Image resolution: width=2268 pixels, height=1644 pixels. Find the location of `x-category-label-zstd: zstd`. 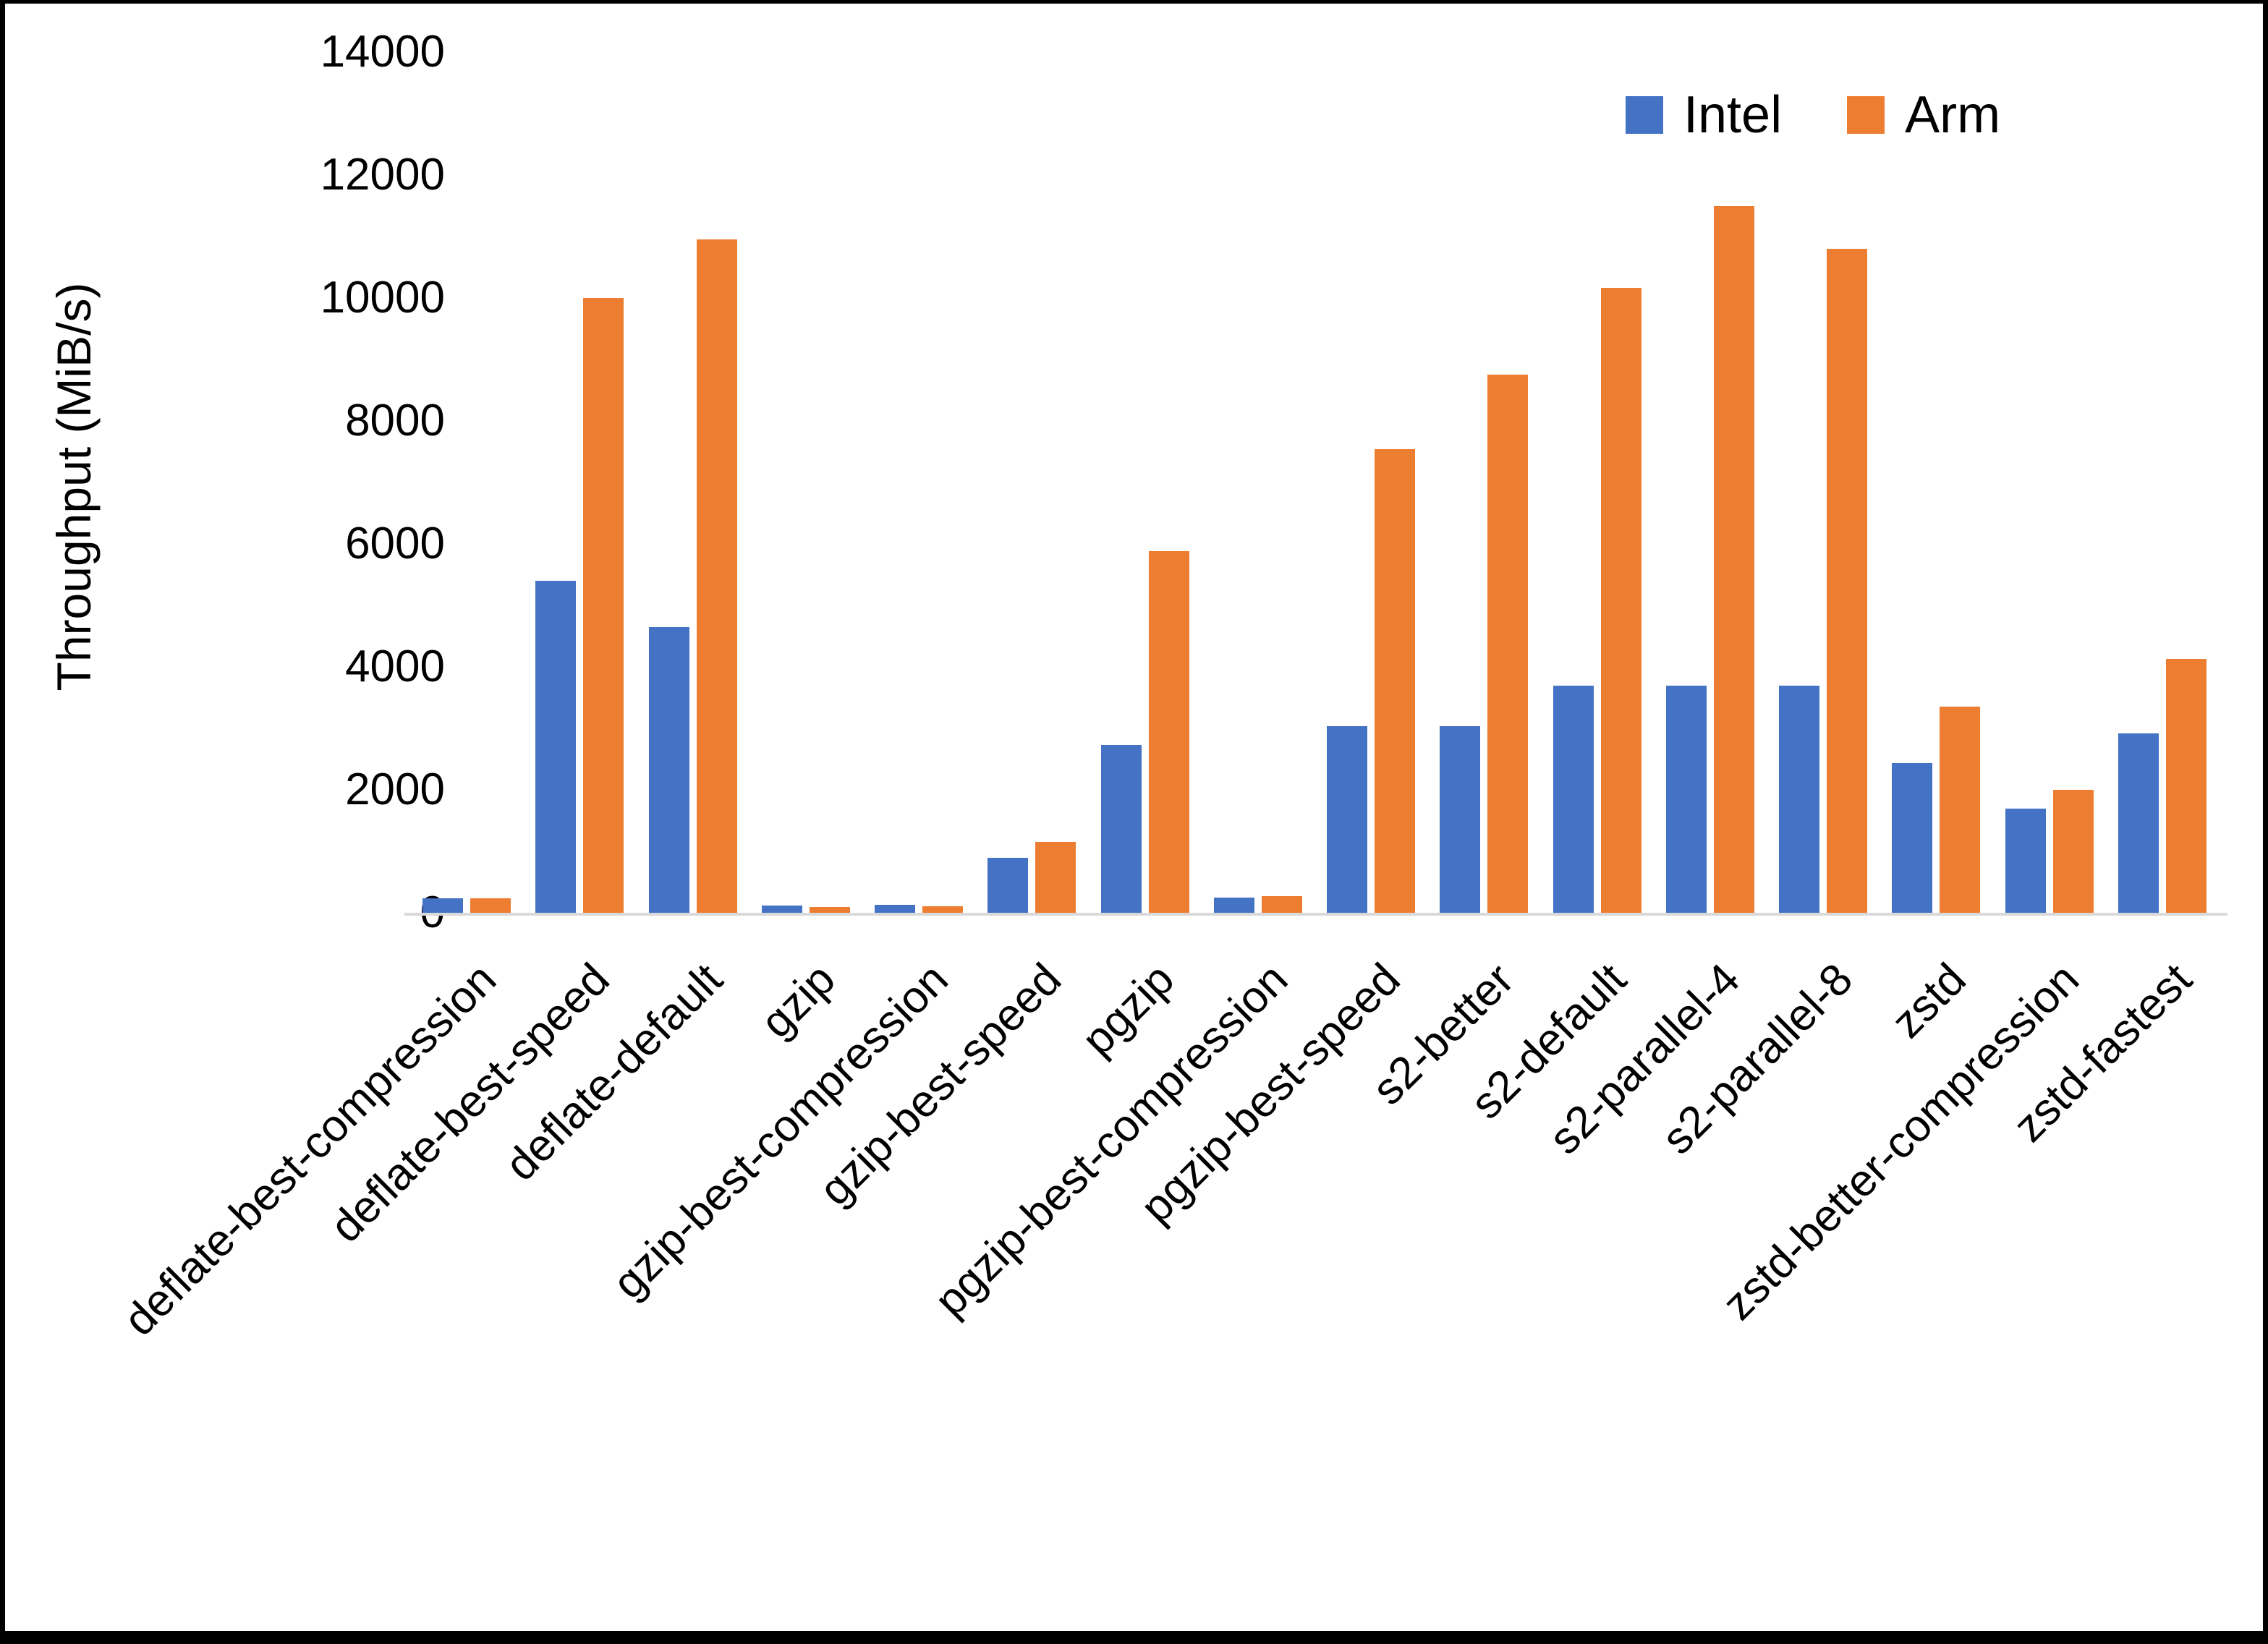

x-category-label-zstd: zstd is located at coordinates (1929, 1001).